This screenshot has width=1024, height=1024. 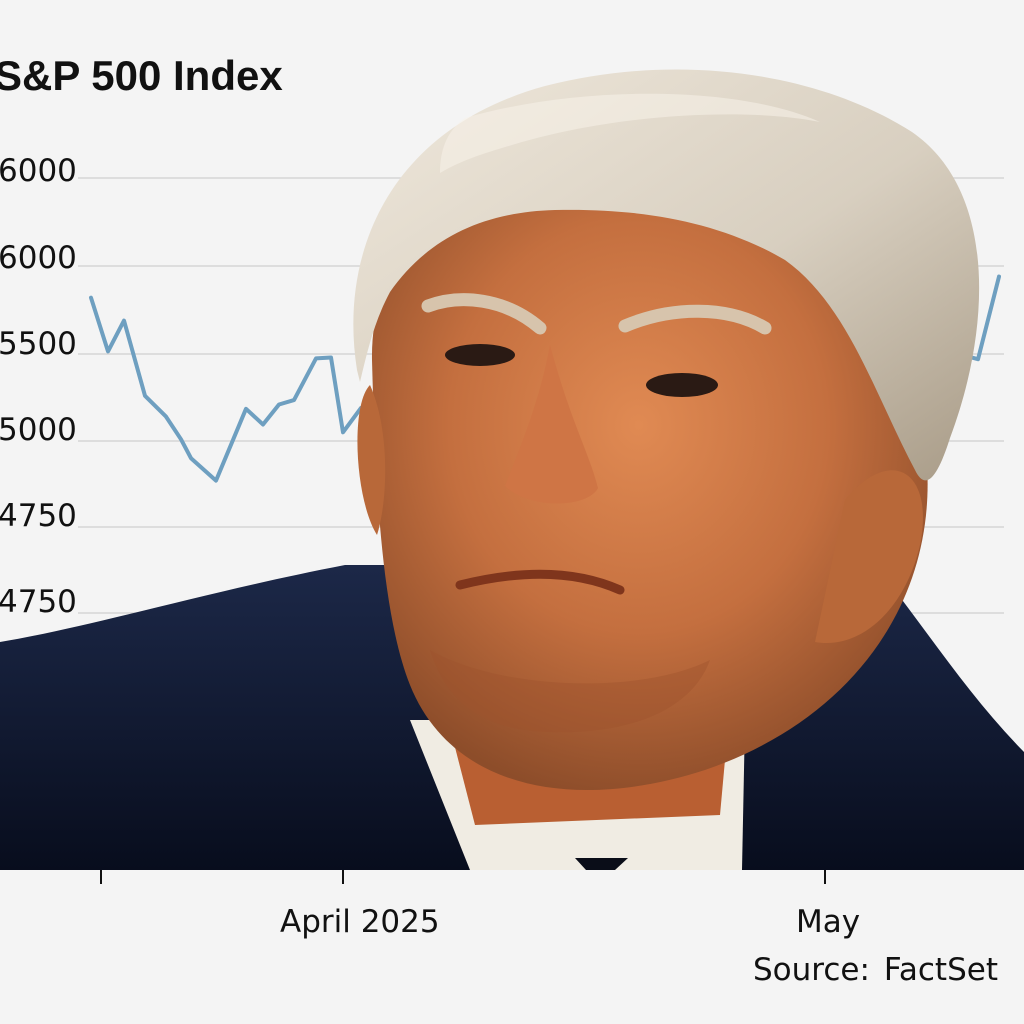 I want to click on left-ear, so click(x=371, y=460).